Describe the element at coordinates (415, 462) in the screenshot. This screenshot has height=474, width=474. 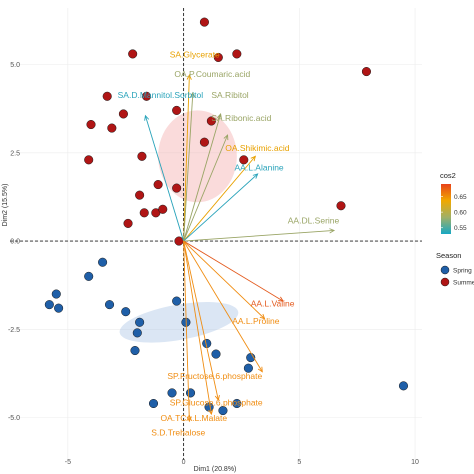
I see `x-tick-label-3: 10` at that location.